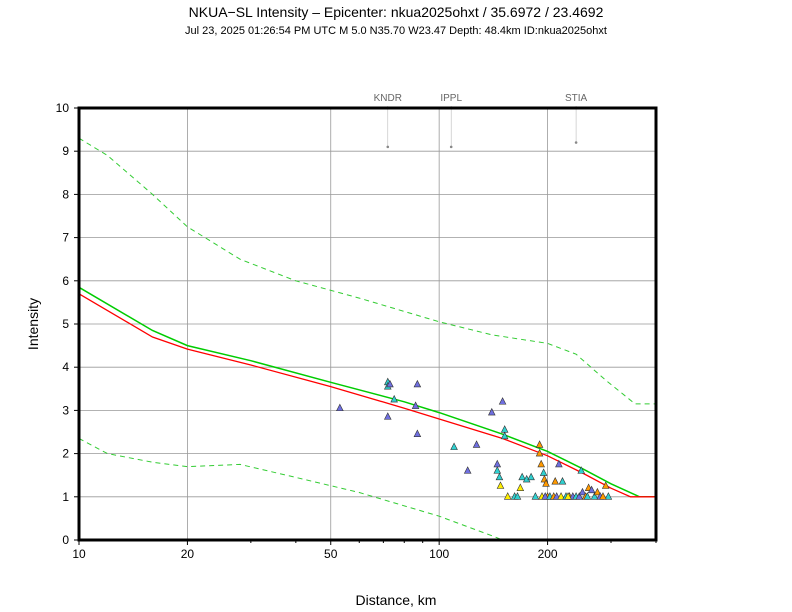 The width and height of the screenshot is (792, 612). I want to click on lower-bound-line, so click(290, 489).